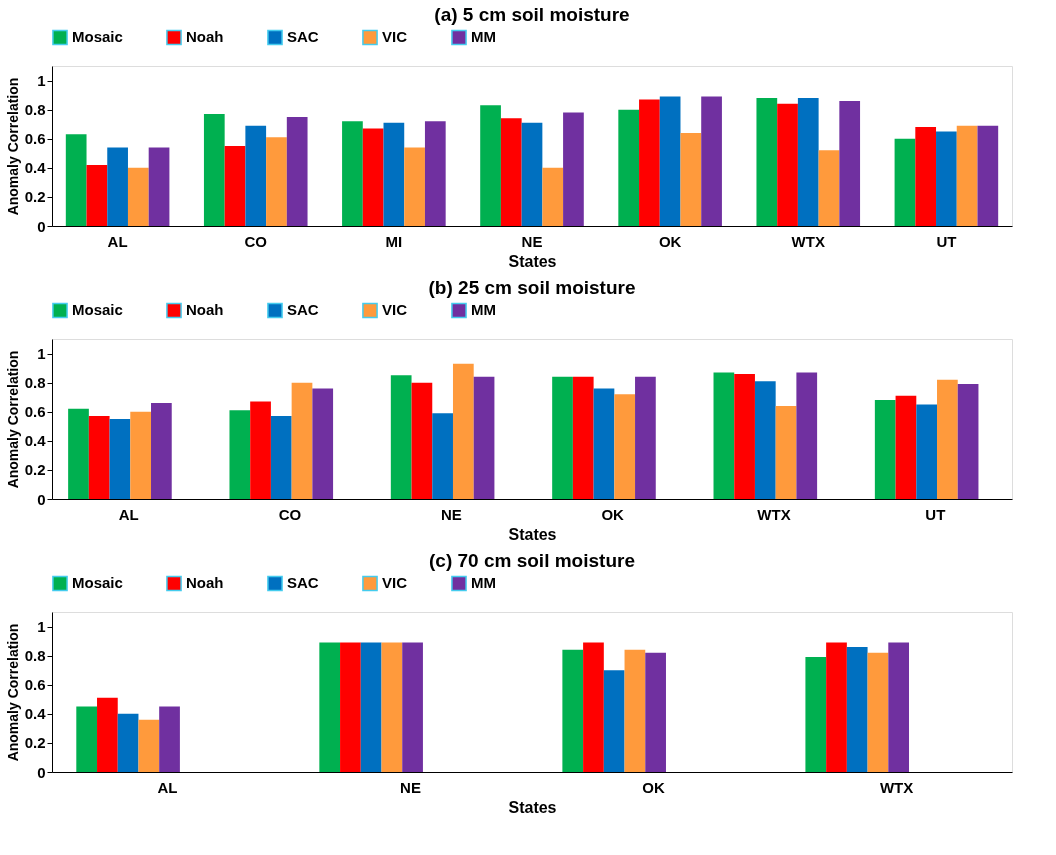 The height and width of the screenshot is (855, 1056). Describe the element at coordinates (290, 514) in the screenshot. I see `x-tick-label: CO` at that location.